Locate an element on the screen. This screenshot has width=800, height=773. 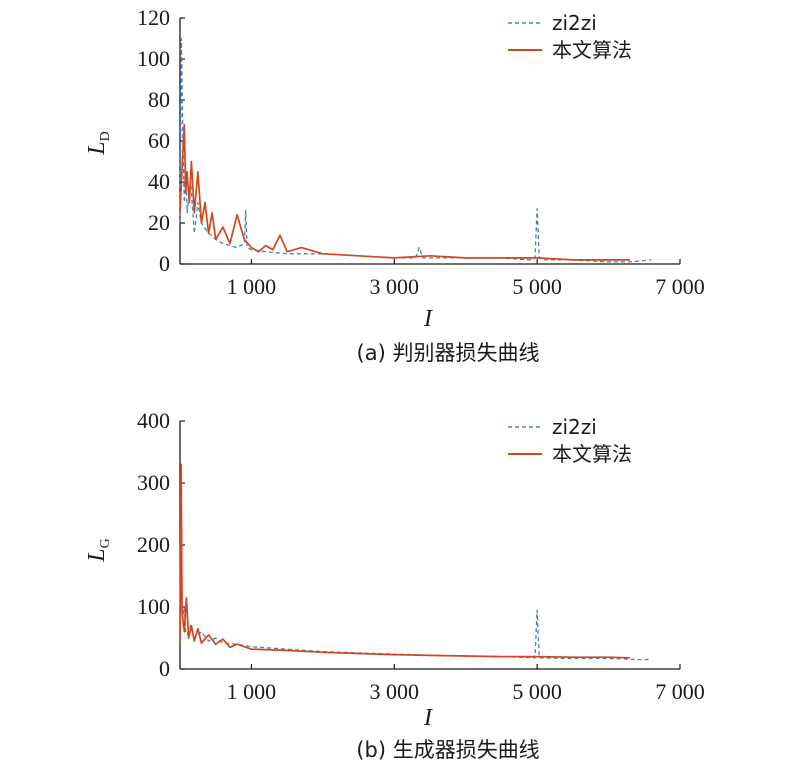
y-tick-label: 200 is located at coordinates (153, 544).